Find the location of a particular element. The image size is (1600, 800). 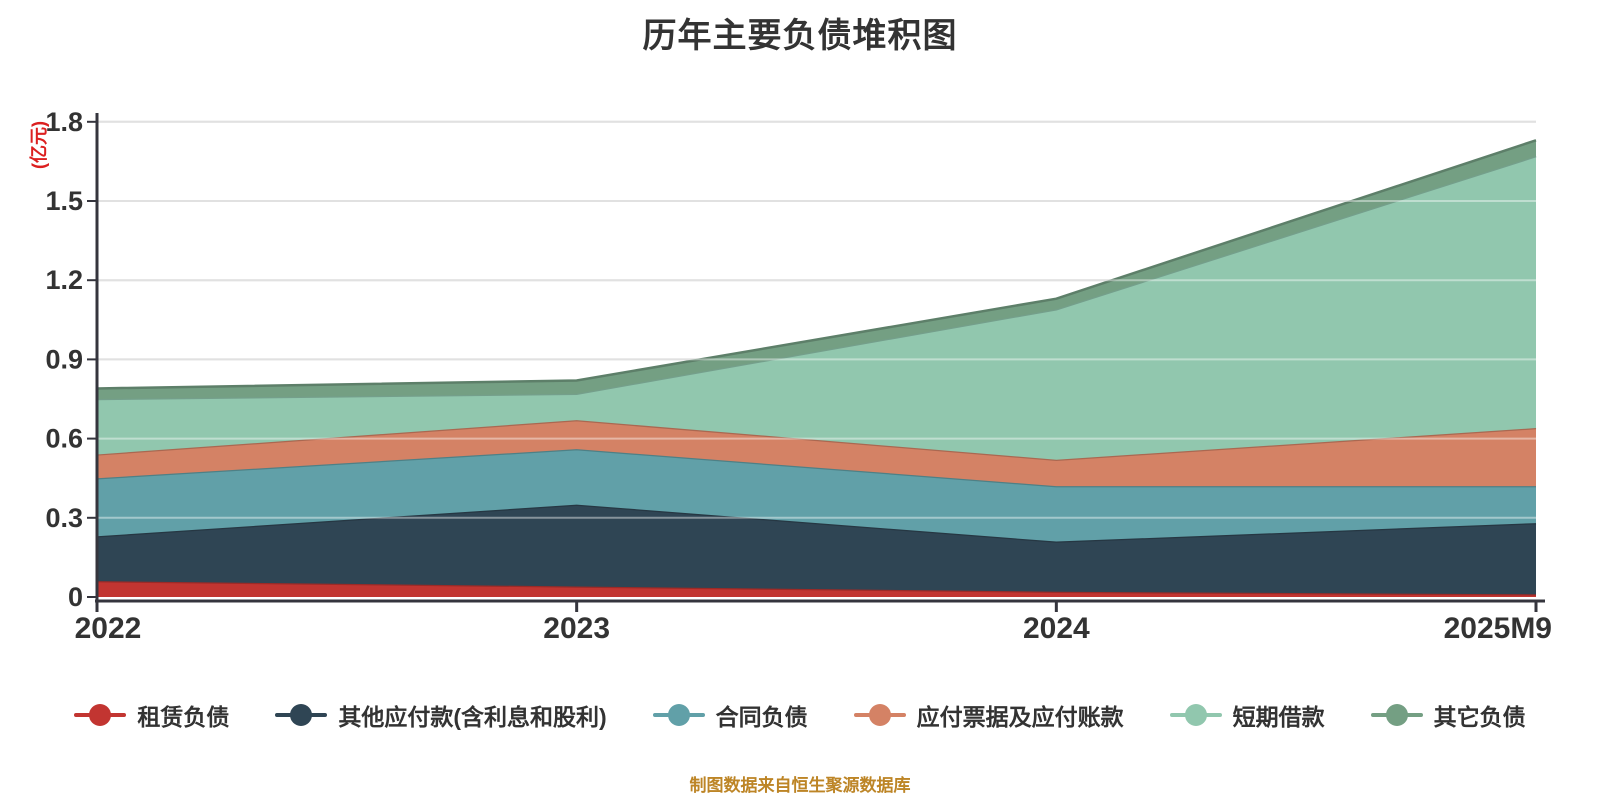

legend-item-label: 其它负债 is located at coordinates (1479, 717).